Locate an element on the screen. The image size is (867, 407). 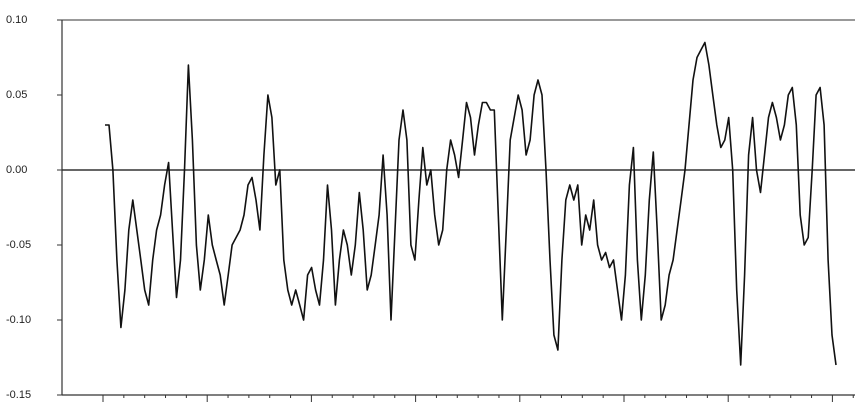
y-tick-label: -0.10 is located at coordinates (18, 320).